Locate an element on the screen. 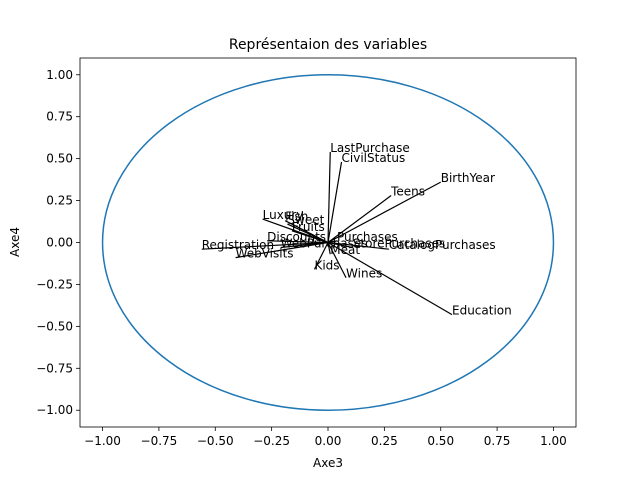  x-axis-label: Axe3 is located at coordinates (328, 463).